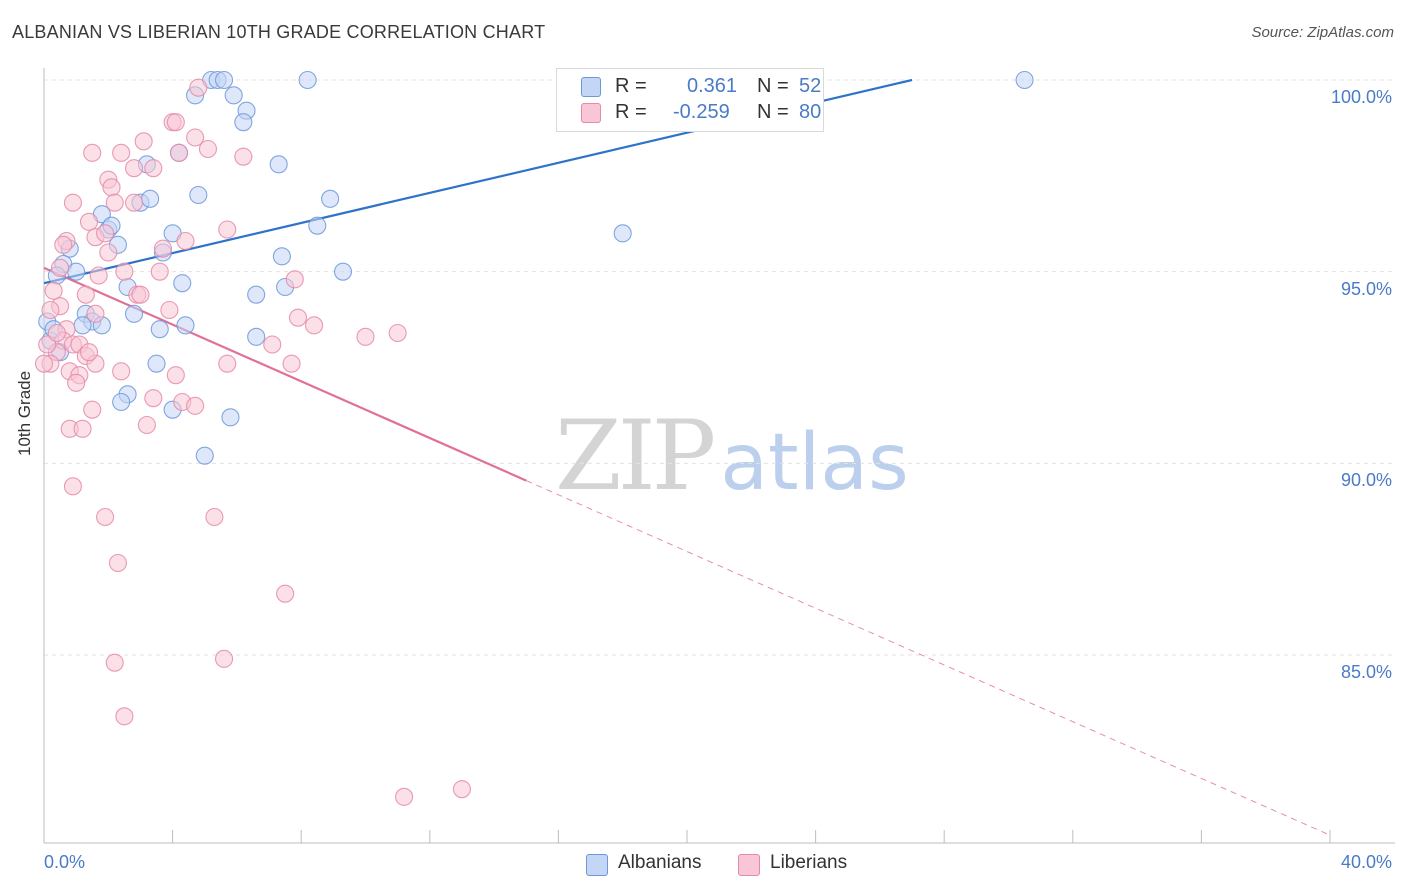 Image resolution: width=1406 pixels, height=892 pixels. Describe the element at coordinates (591, 87) in the screenshot. I see `legend-swatch-albanians` at that location.